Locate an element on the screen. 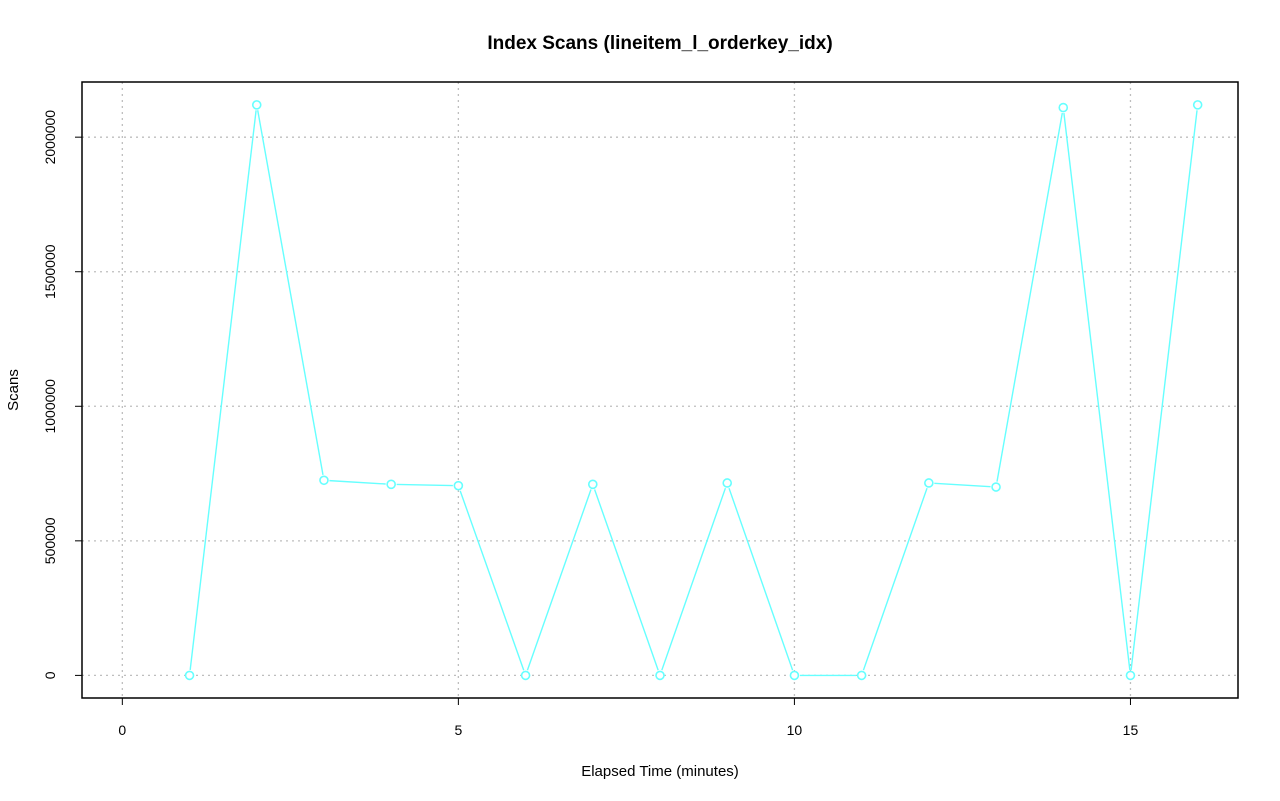 The image size is (1280, 801). chart-title: Index Scans (lineitem_l_orderkey_idx) is located at coordinates (659, 43).